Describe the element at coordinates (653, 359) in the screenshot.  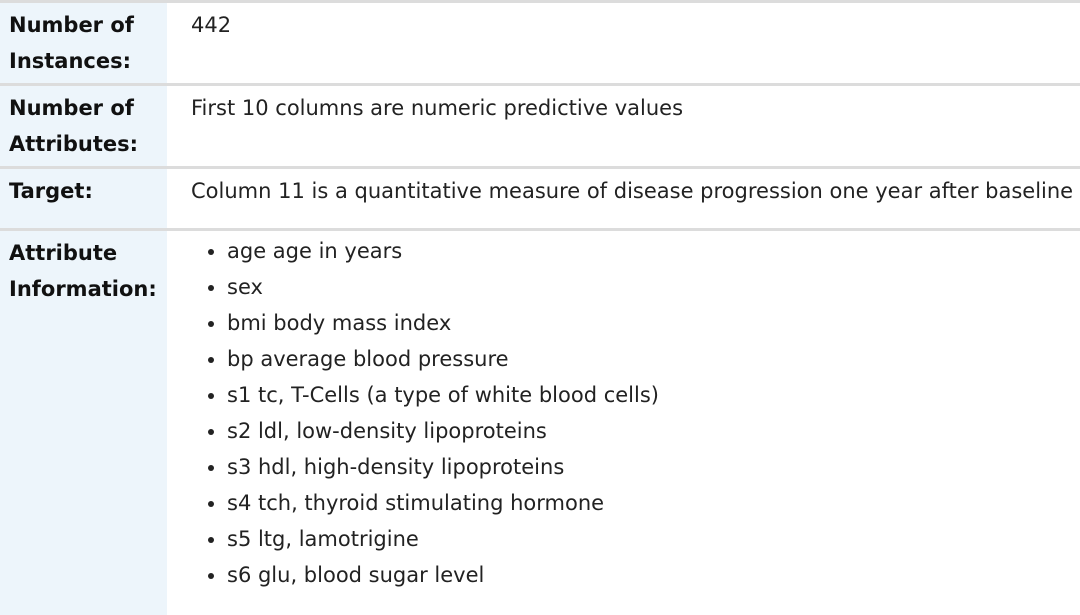
I see `attribute-list-item: bp average blood pressure` at that location.